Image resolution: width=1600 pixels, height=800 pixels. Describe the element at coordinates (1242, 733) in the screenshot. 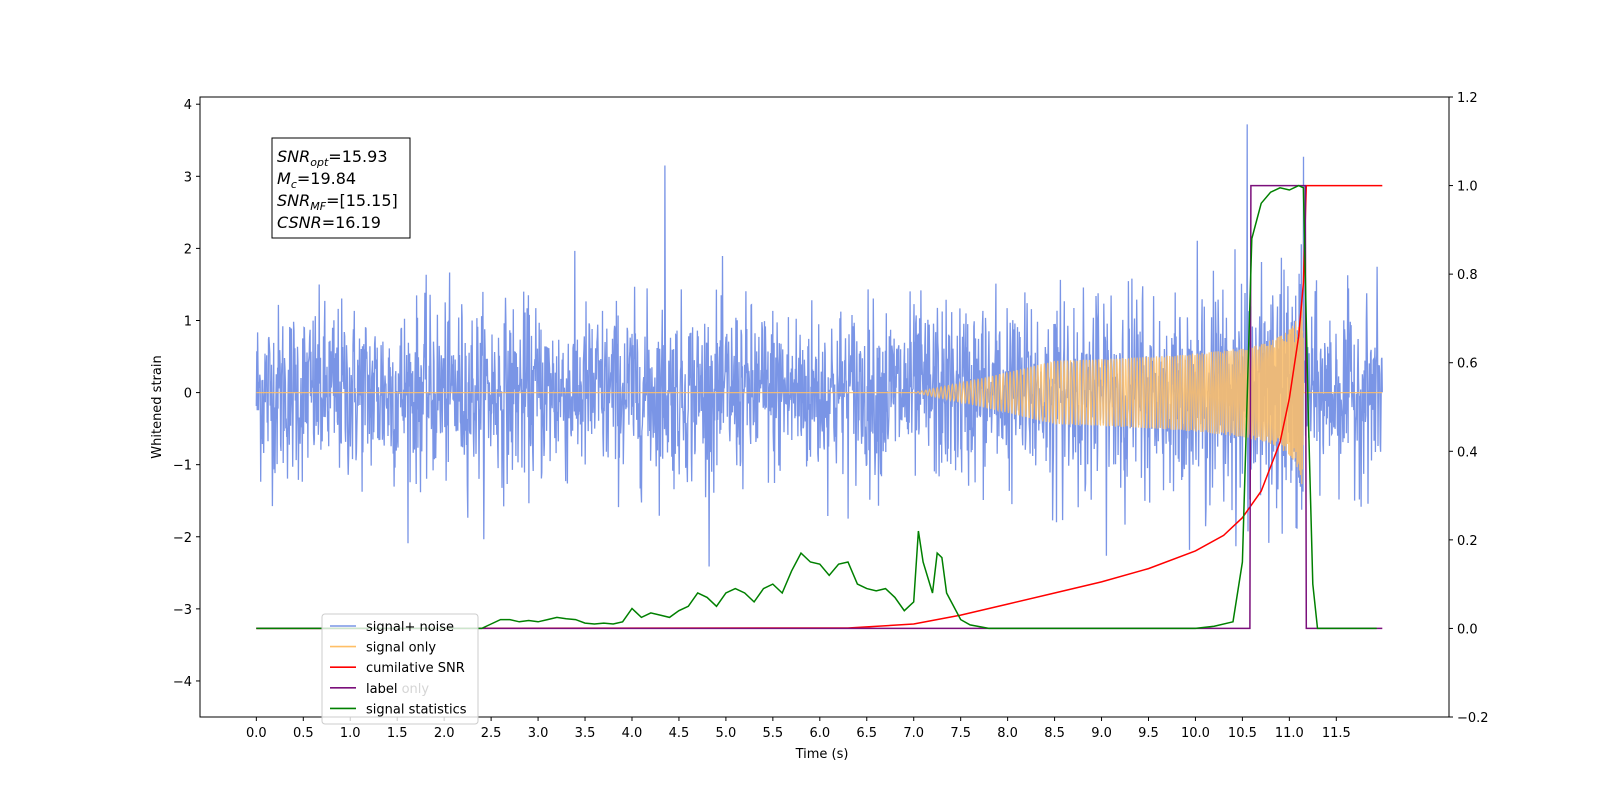

I see `x-tick-label: 10.5` at that location.